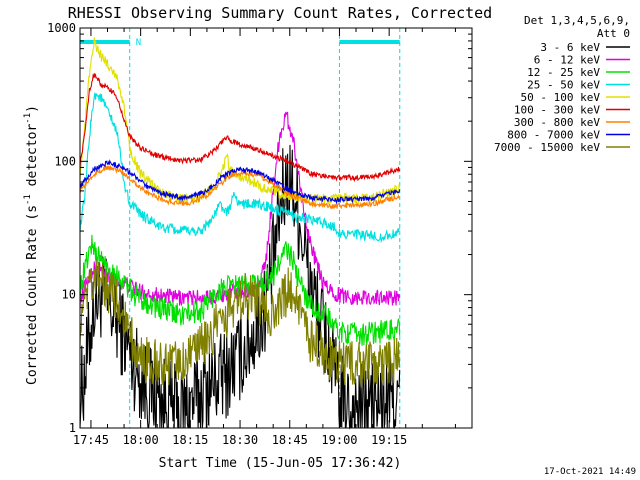  I want to click on legend-header: Att 0, so click(613, 33).